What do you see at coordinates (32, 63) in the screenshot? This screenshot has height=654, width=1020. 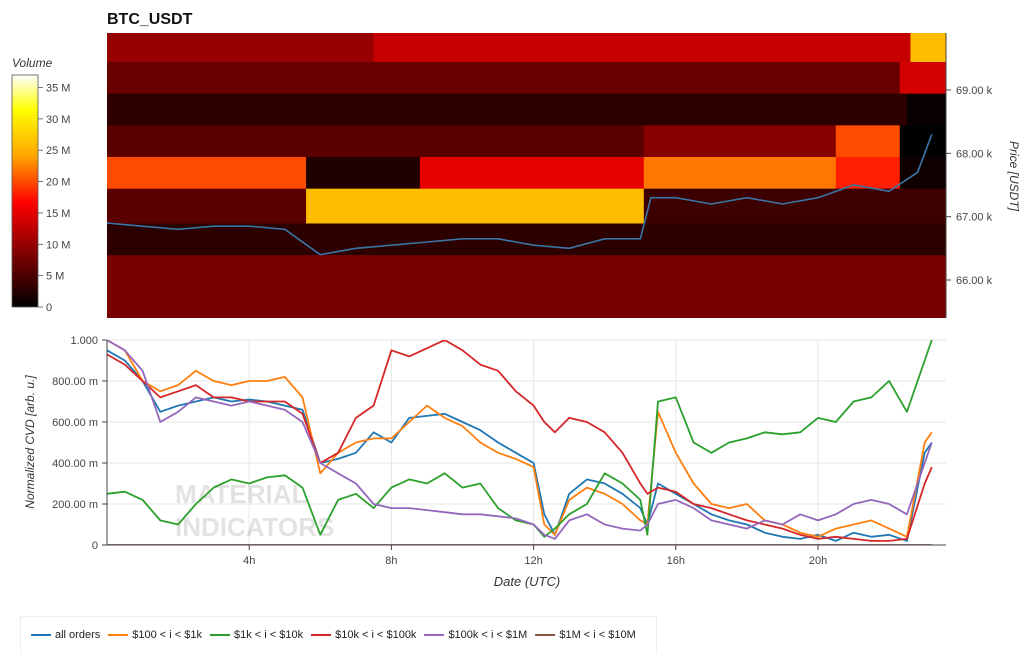 I see `colorbar-title: Volume` at bounding box center [32, 63].